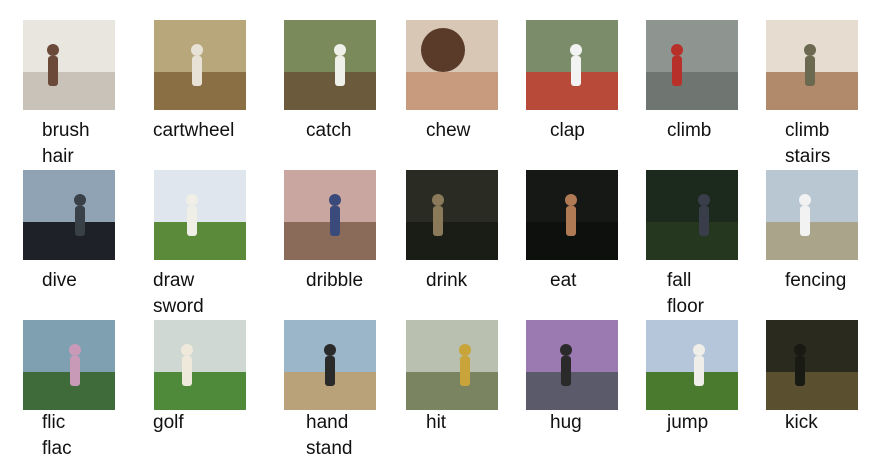 The image size is (871, 462). What do you see at coordinates (97, 144) in the screenshot?
I see `label-brush-hair: brush hair` at bounding box center [97, 144].